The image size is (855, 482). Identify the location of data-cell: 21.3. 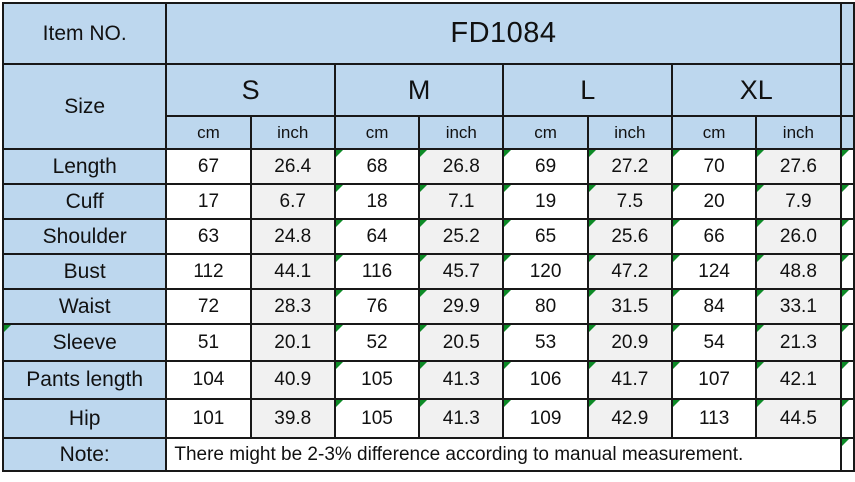
(798, 342).